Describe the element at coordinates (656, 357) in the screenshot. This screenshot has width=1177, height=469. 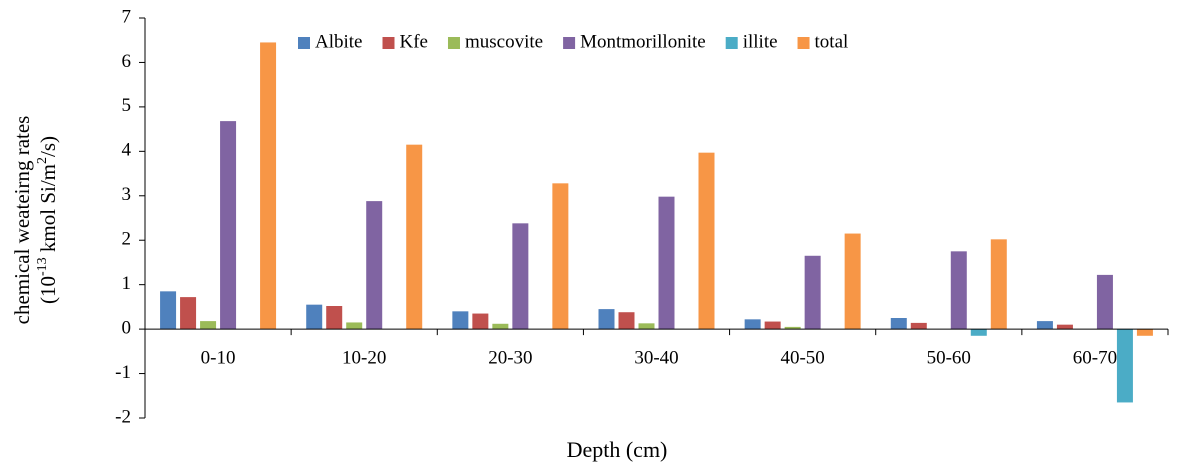
I see `x-tick-label: 30-40` at that location.